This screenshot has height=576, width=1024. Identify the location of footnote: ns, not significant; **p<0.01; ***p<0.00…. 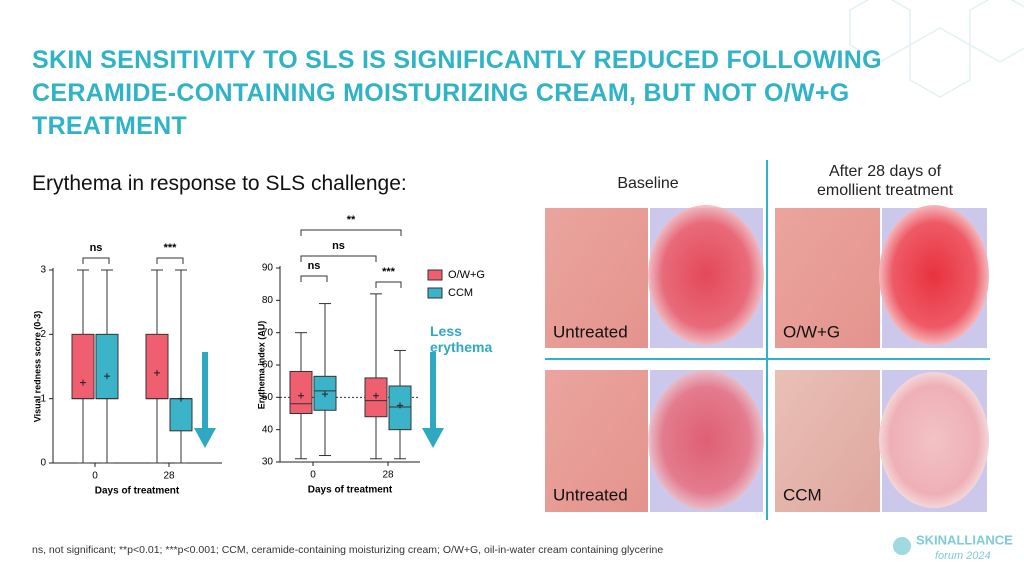
(348, 550).